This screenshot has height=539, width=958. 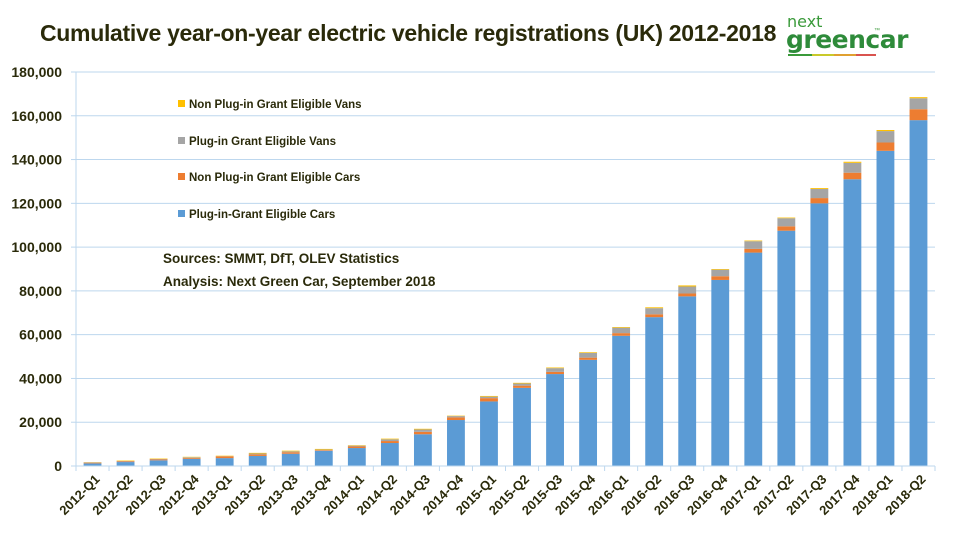 I want to click on bar-stack-2012-Q2, so click(x=125, y=463).